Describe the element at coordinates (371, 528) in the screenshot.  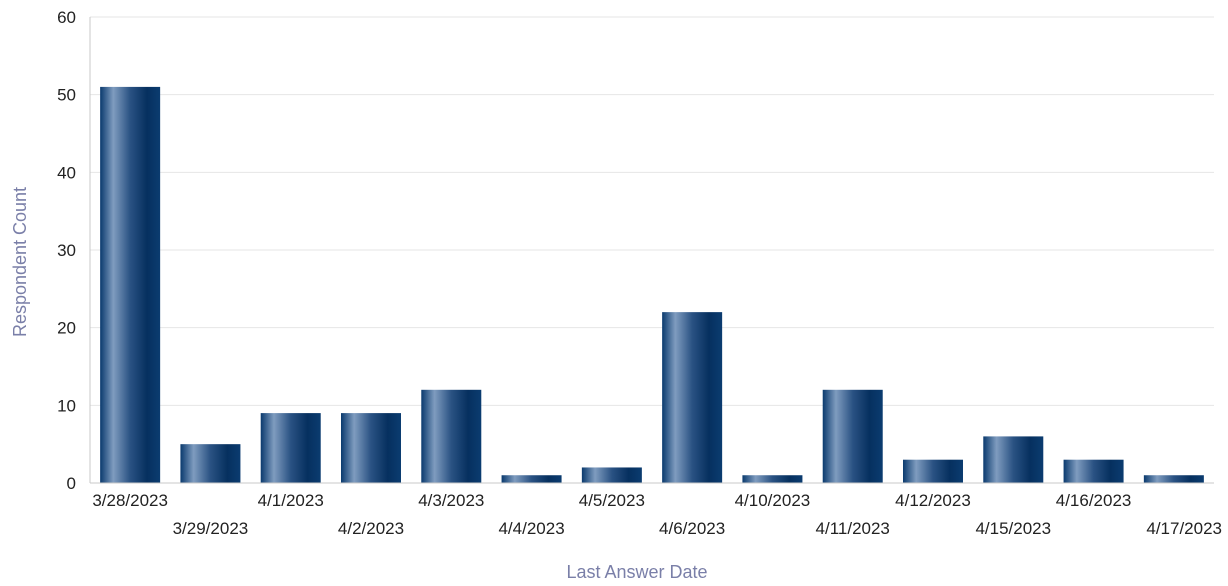
I see `x-tick-label: 4/2/2023` at that location.